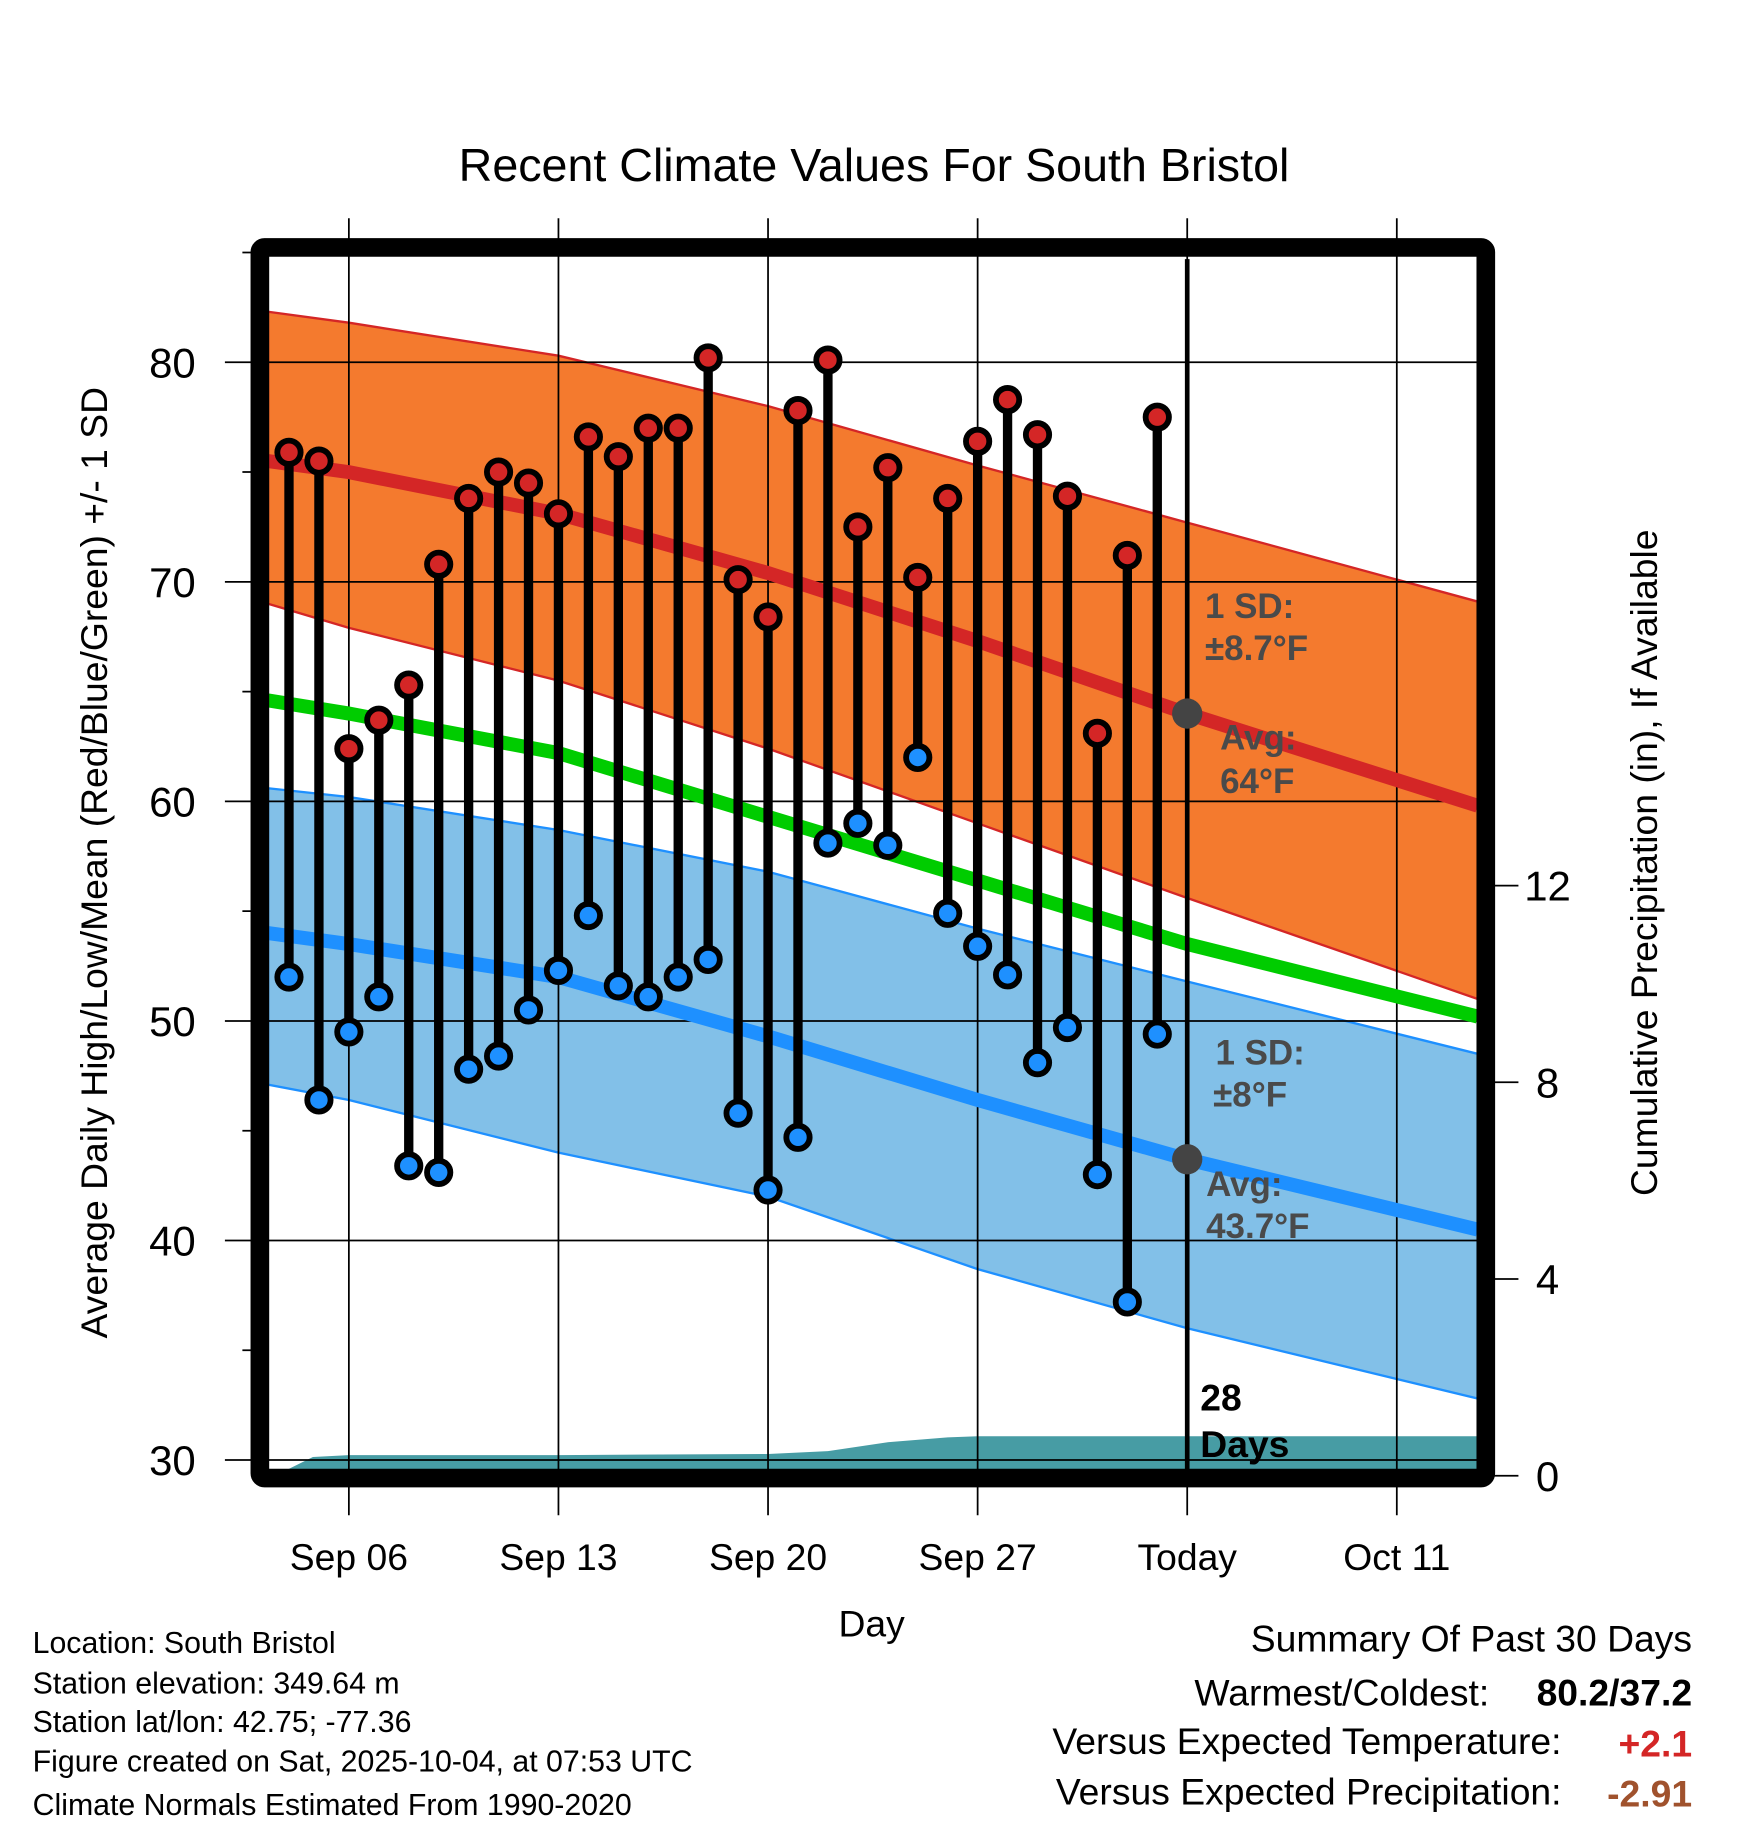 This screenshot has height=1828, width=1748. Describe the element at coordinates (1396, 1557) in the screenshot. I see `x-tick-label: Oct 11` at that location.